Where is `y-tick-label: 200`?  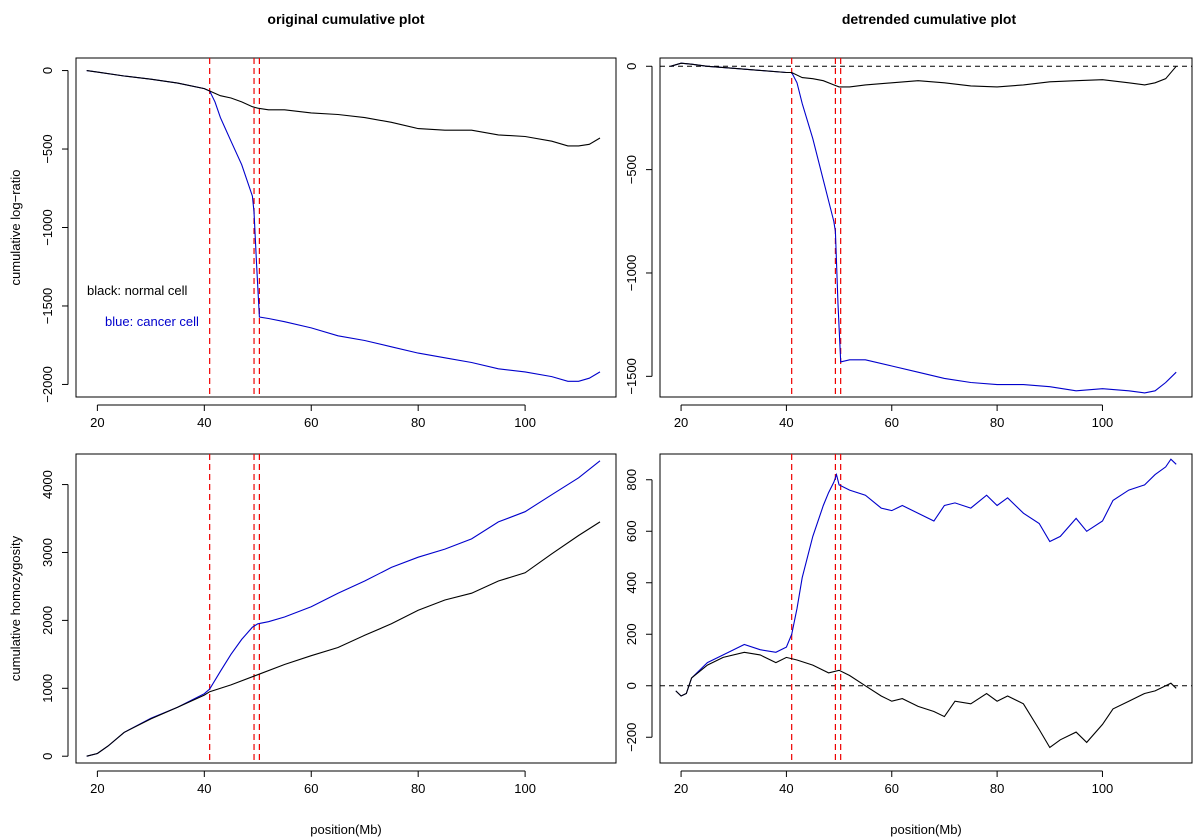 y-tick-label: 200 is located at coordinates (631, 634).